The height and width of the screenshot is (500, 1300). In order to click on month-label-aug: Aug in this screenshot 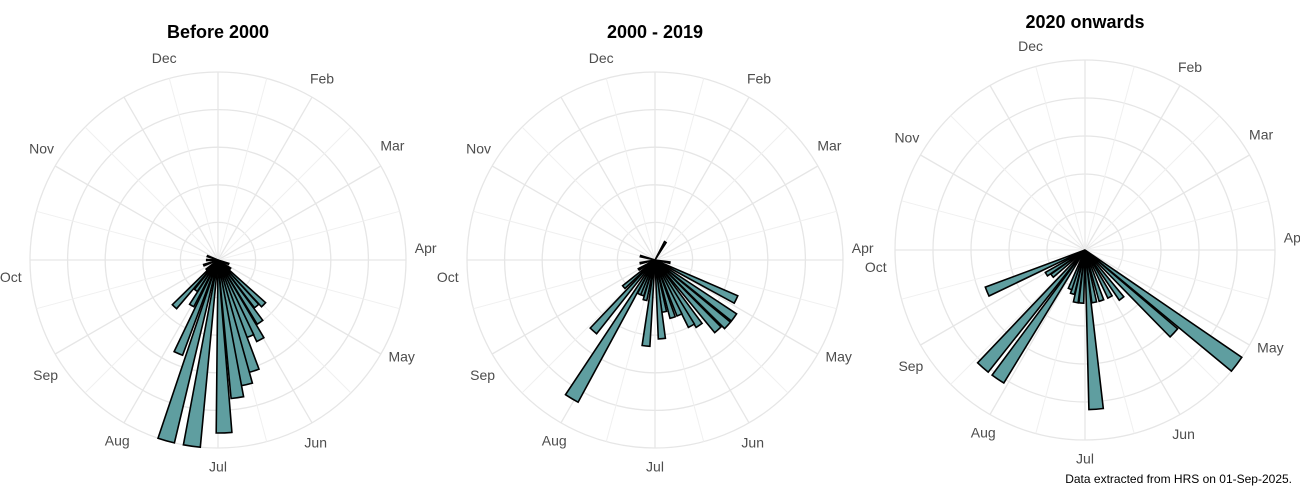, I will do `click(983, 432)`.